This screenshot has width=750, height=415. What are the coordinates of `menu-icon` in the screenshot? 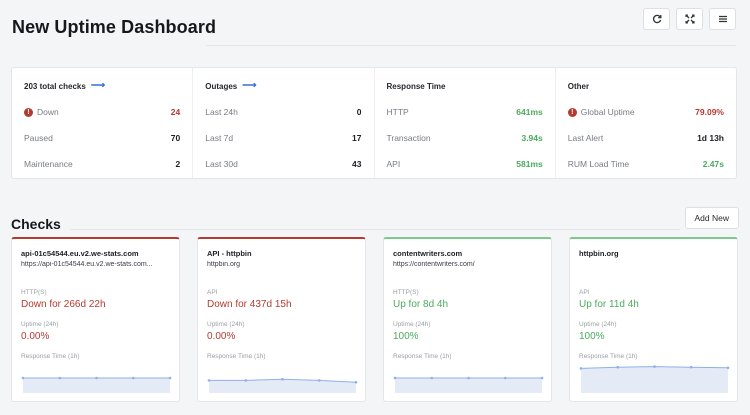 It's located at (722, 19).